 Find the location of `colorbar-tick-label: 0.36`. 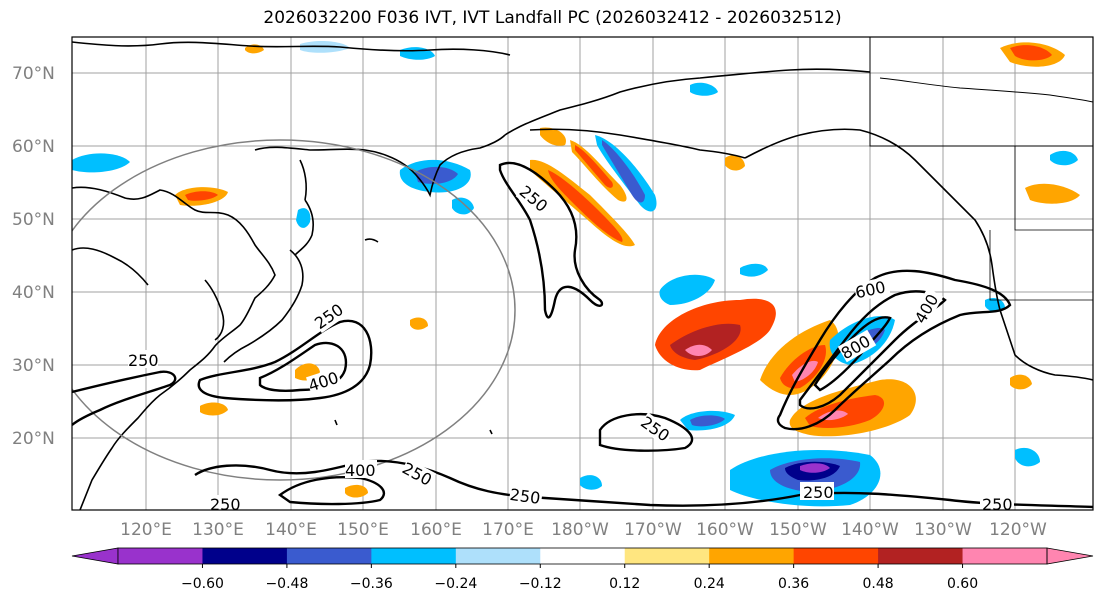

colorbar-tick-label: 0.36 is located at coordinates (793, 584).